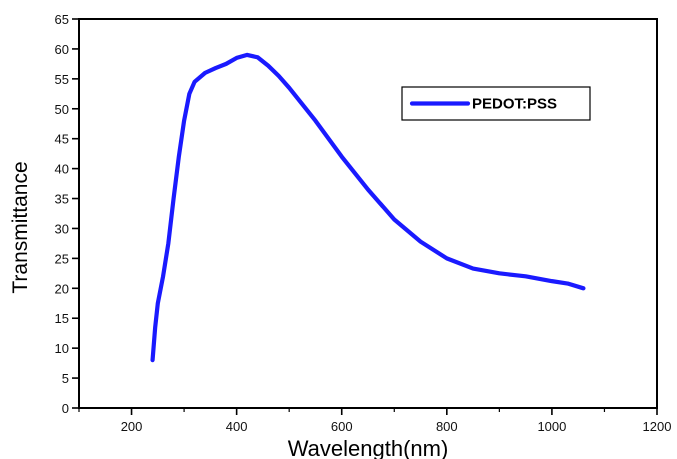  Describe the element at coordinates (237, 426) in the screenshot. I see `x-tick-label: 400` at that location.